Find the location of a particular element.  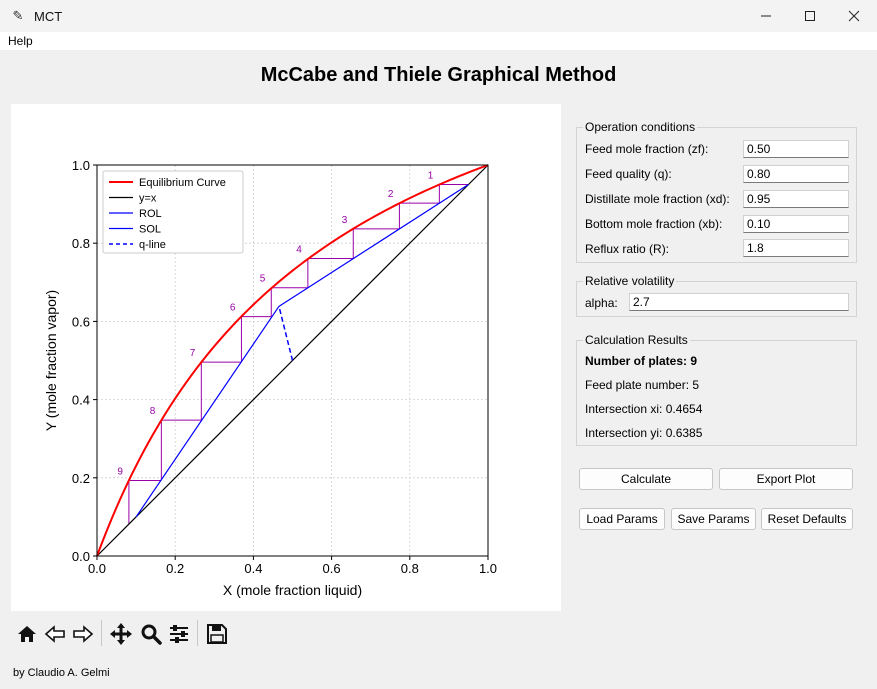

stage-label: 7 is located at coordinates (193, 353).